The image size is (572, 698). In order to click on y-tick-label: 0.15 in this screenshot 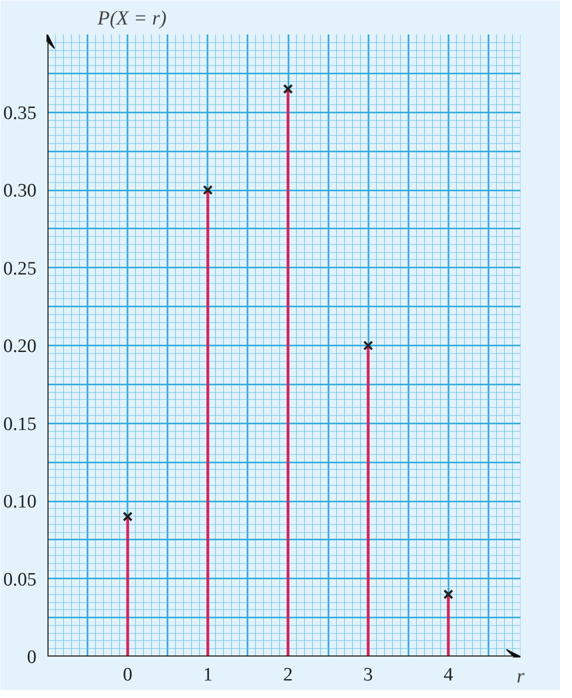, I will do `click(19, 424)`.